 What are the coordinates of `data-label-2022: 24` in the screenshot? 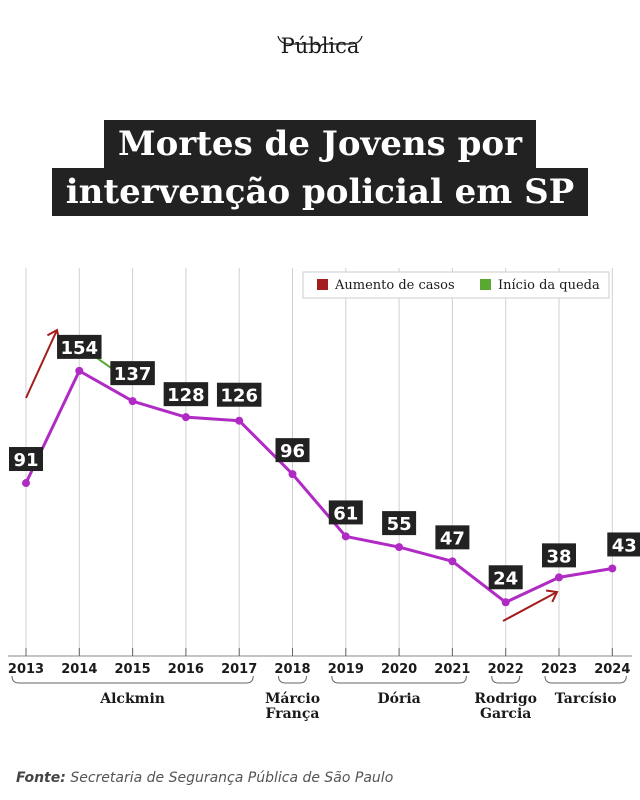 It's located at (505, 578).